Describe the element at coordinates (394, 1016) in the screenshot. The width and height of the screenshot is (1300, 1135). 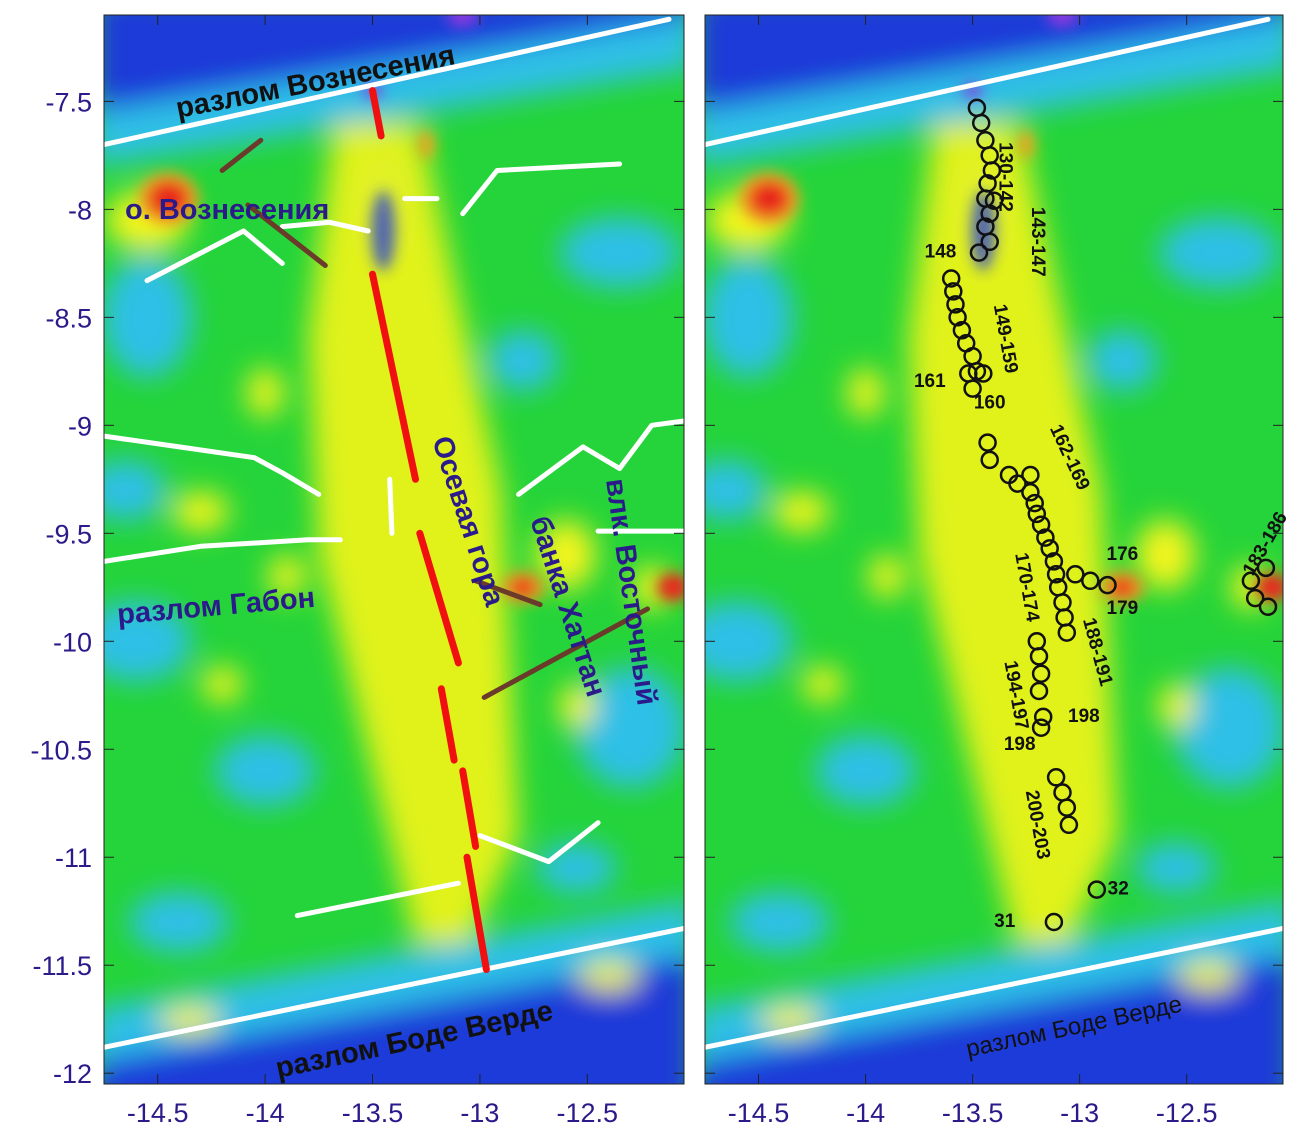
I see `blue-zone-bottom` at that location.